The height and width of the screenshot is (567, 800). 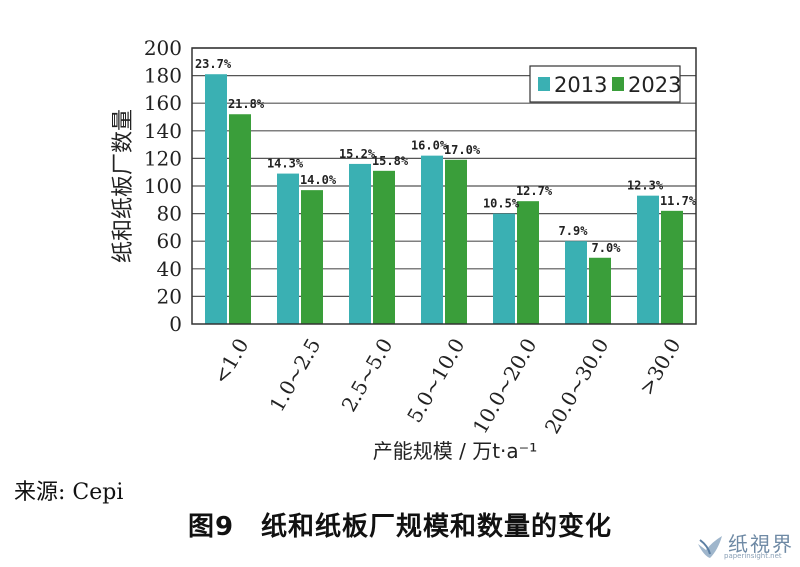 I want to click on legend: 2013 2023, so click(x=605, y=84).